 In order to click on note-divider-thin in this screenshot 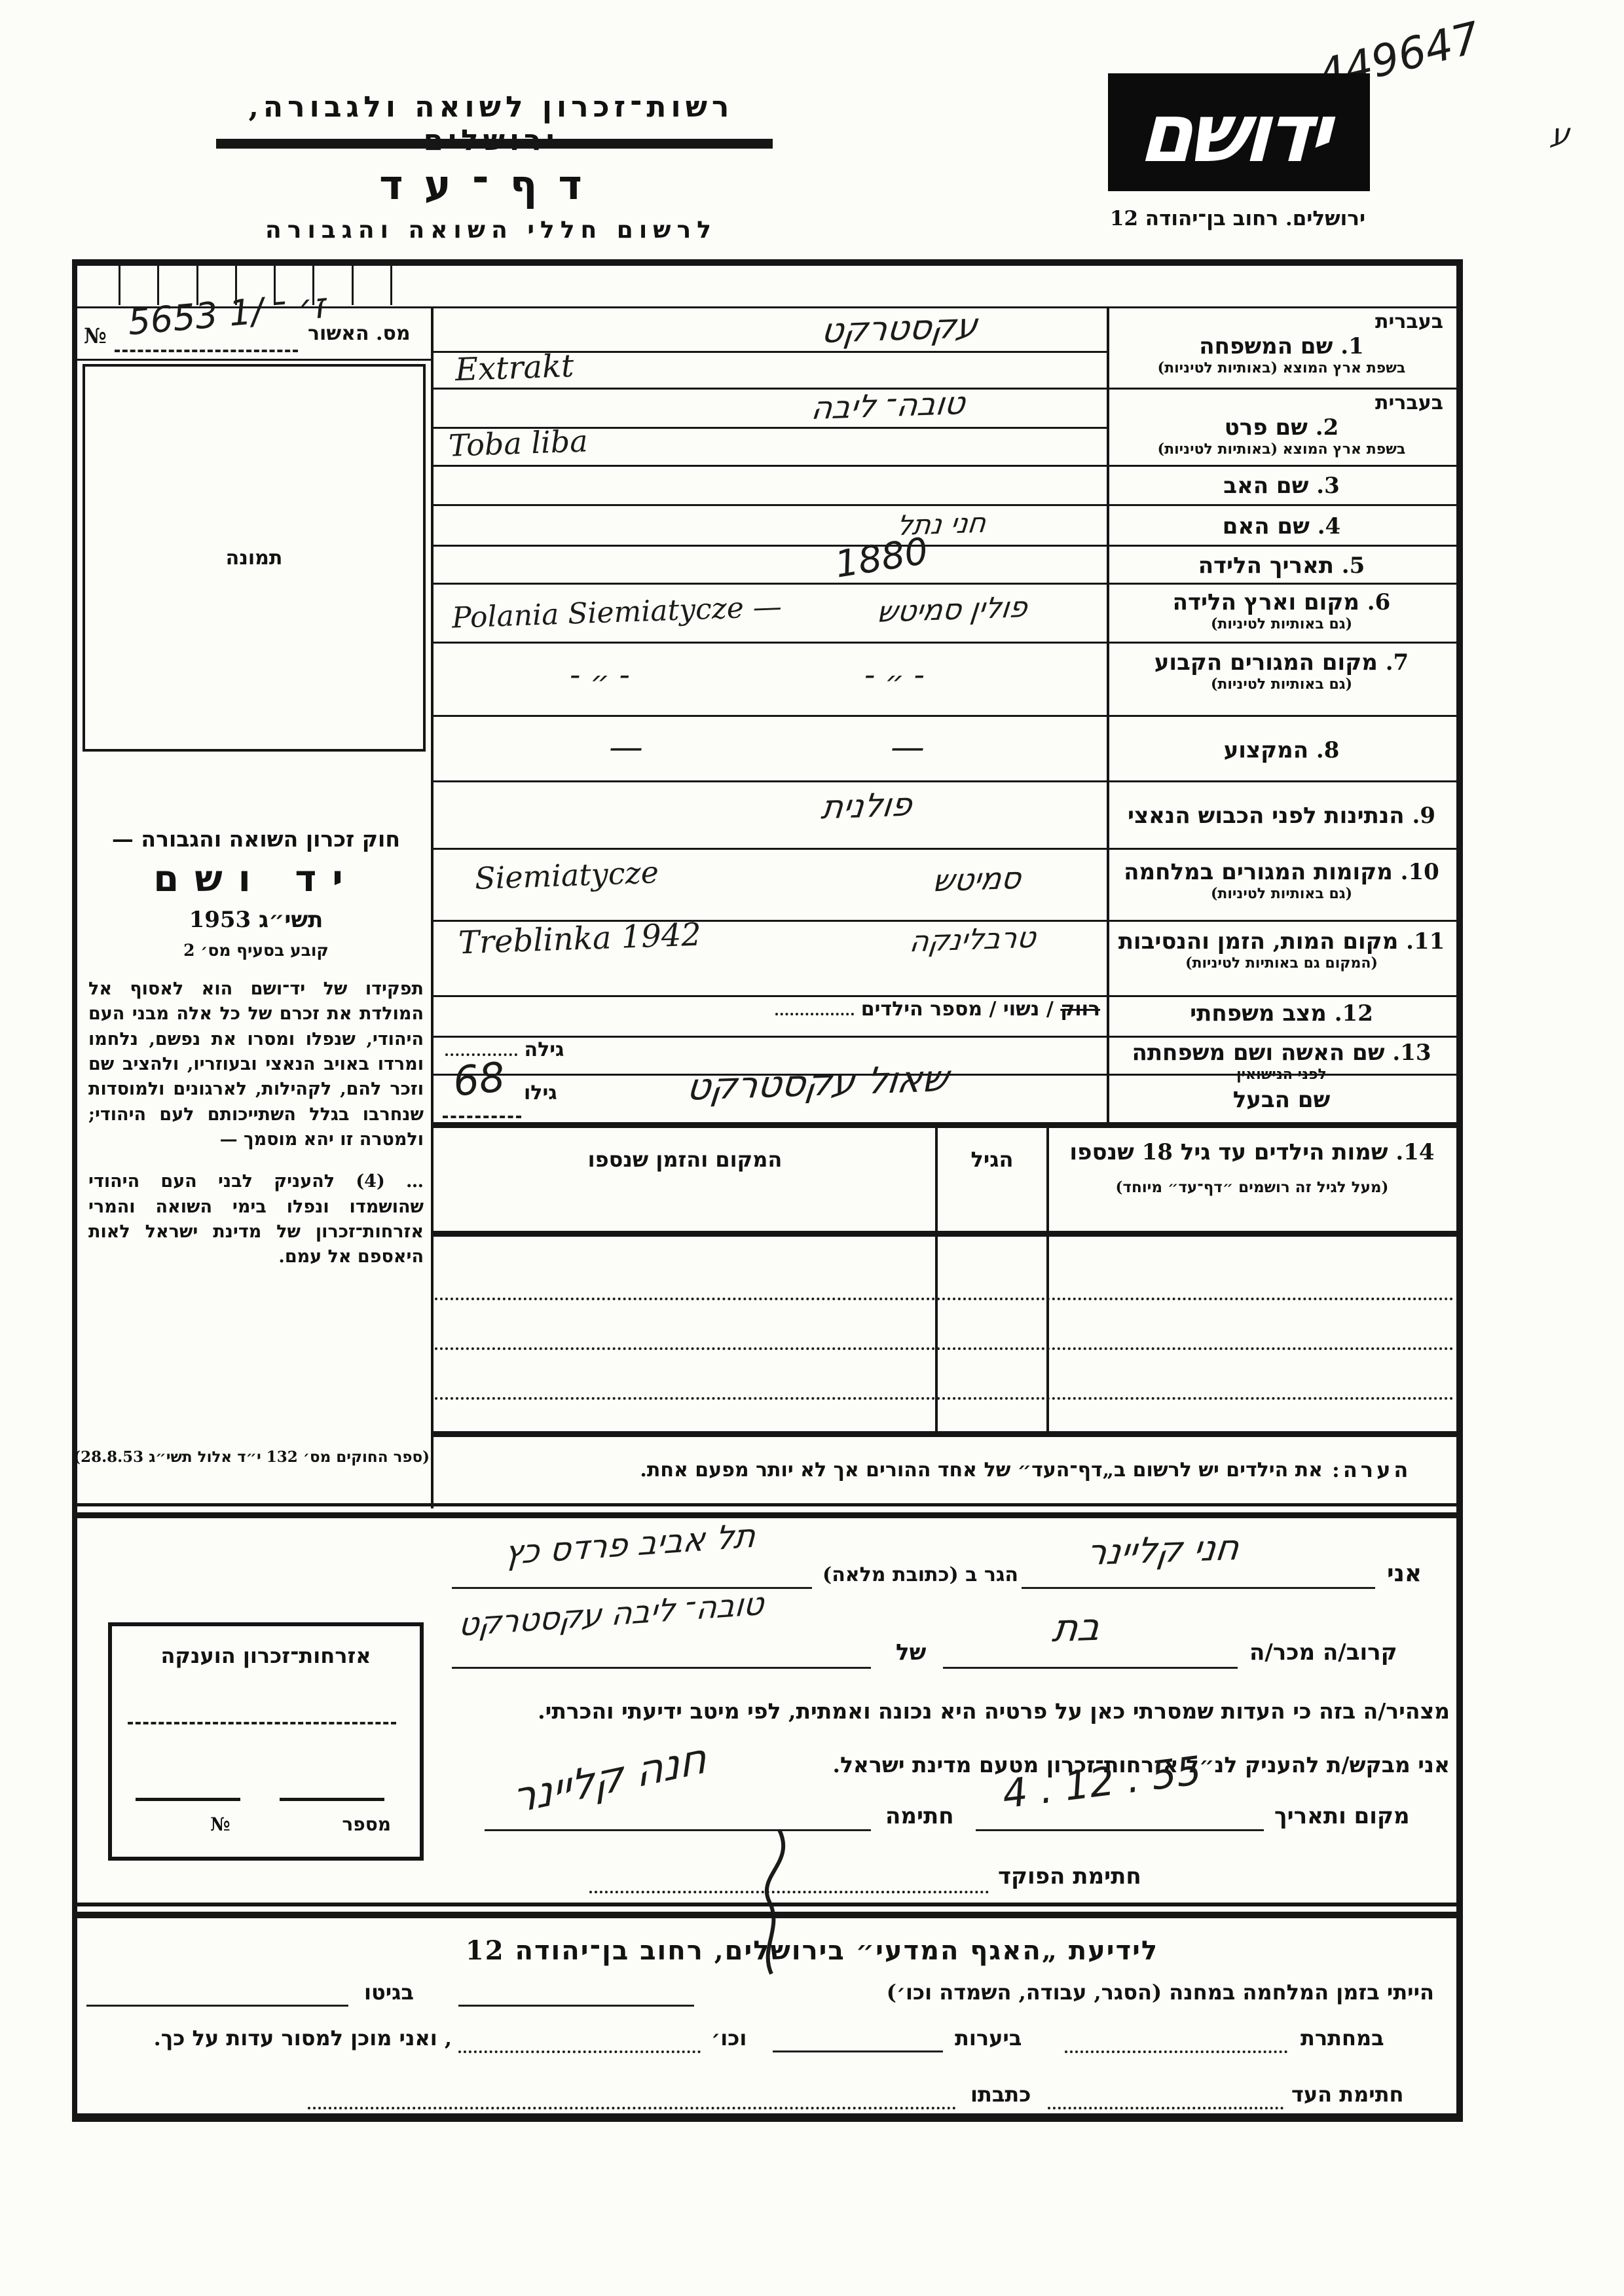, I will do `click(767, 1504)`.